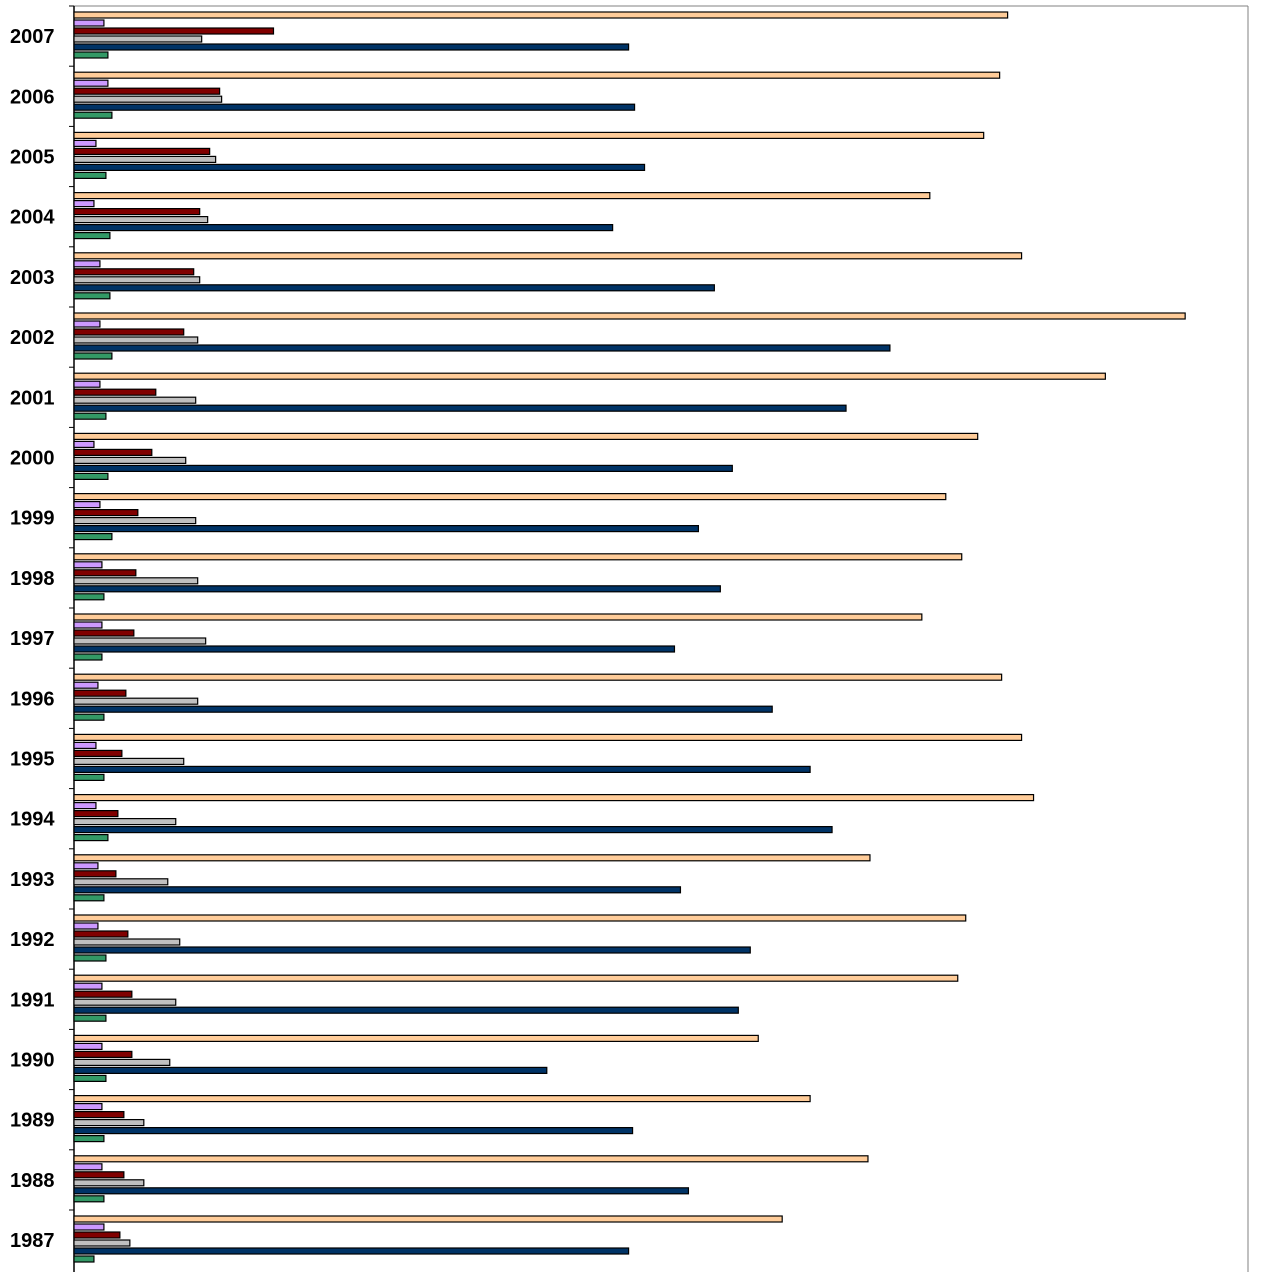  Describe the element at coordinates (32, 1121) in the screenshot. I see `y-tick-label-1989: 1989` at that location.